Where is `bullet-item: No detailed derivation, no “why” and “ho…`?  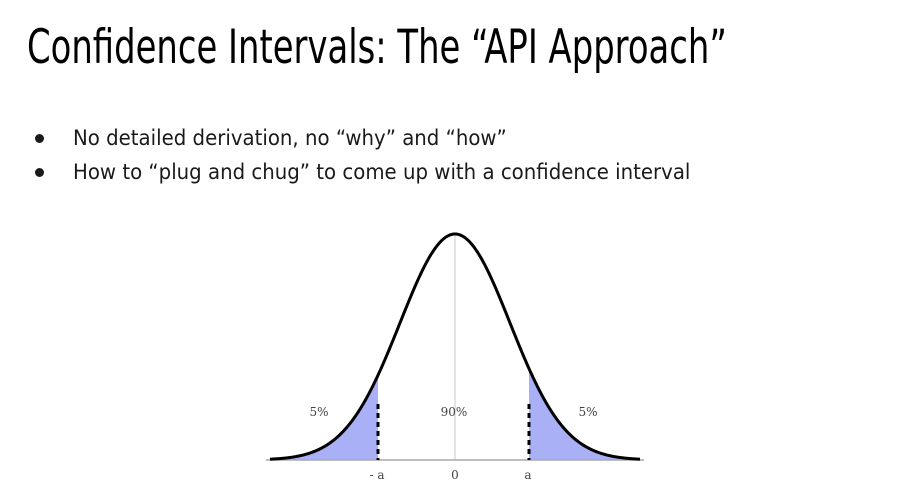
bullet-item: No detailed derivation, no “why” and “ho… is located at coordinates (381, 138).